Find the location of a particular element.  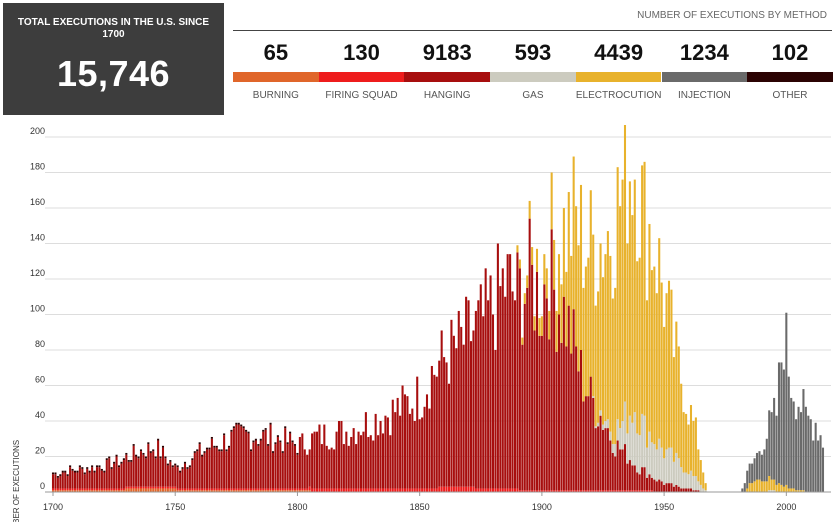

method-name: FIRING SQUAD is located at coordinates (361, 95).